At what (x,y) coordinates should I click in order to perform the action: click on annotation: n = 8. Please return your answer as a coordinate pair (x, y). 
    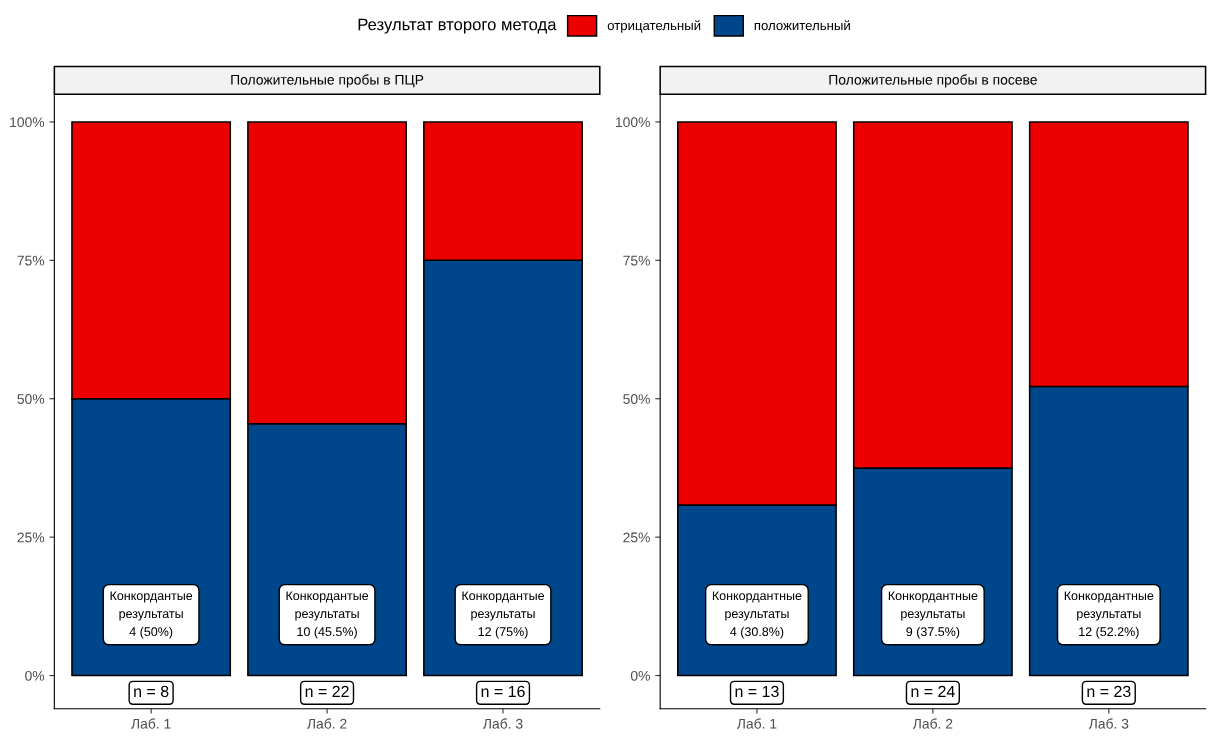
    Looking at the image, I should click on (151, 691).